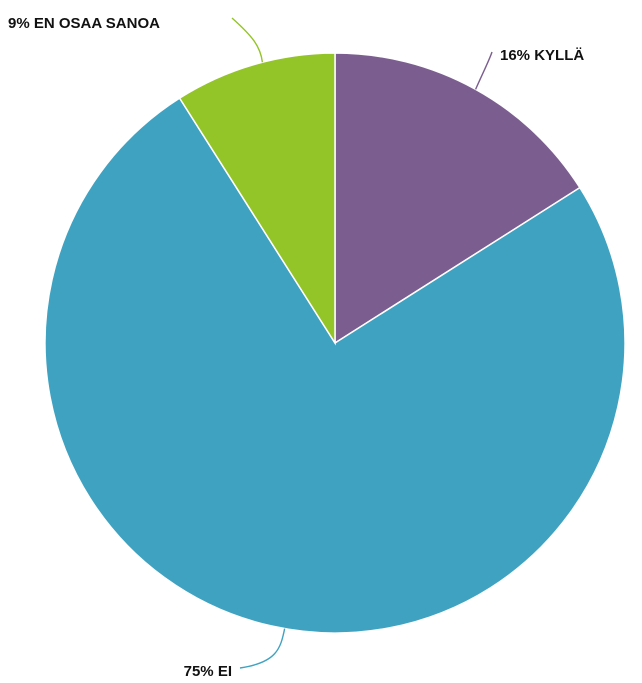 The height and width of the screenshot is (683, 642). Describe the element at coordinates (262, 648) in the screenshot. I see `leader-line-ei` at that location.